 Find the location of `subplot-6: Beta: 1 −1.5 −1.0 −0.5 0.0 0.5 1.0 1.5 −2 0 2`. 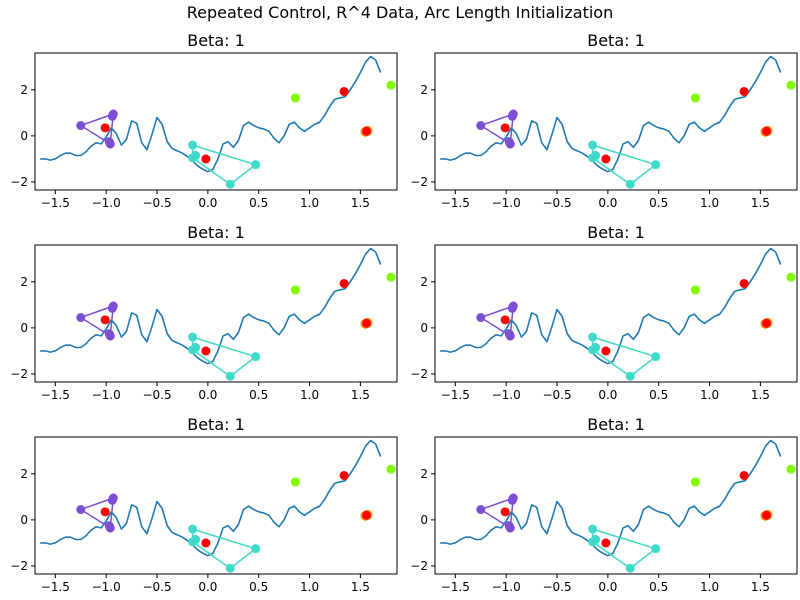

subplot-6: Beta: 1 −1.5 −1.0 −0.5 0.0 0.5 1.0 1.5 −2 0 2 is located at coordinates (604, 504).